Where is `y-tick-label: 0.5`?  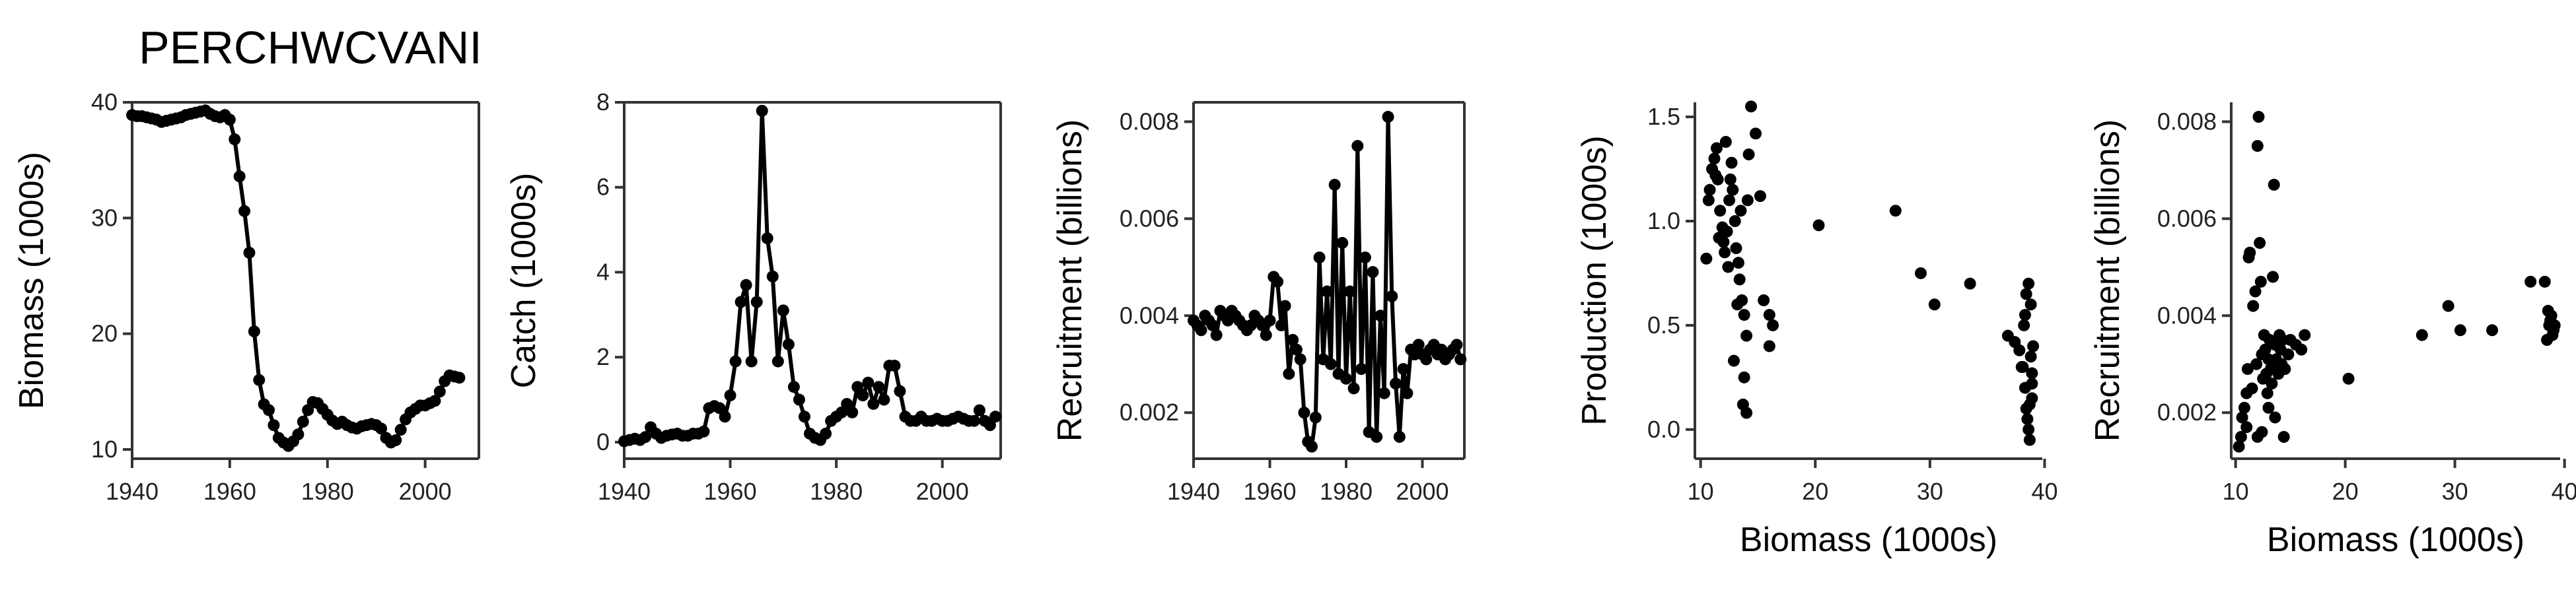 y-tick-label: 0.5 is located at coordinates (1663, 325).